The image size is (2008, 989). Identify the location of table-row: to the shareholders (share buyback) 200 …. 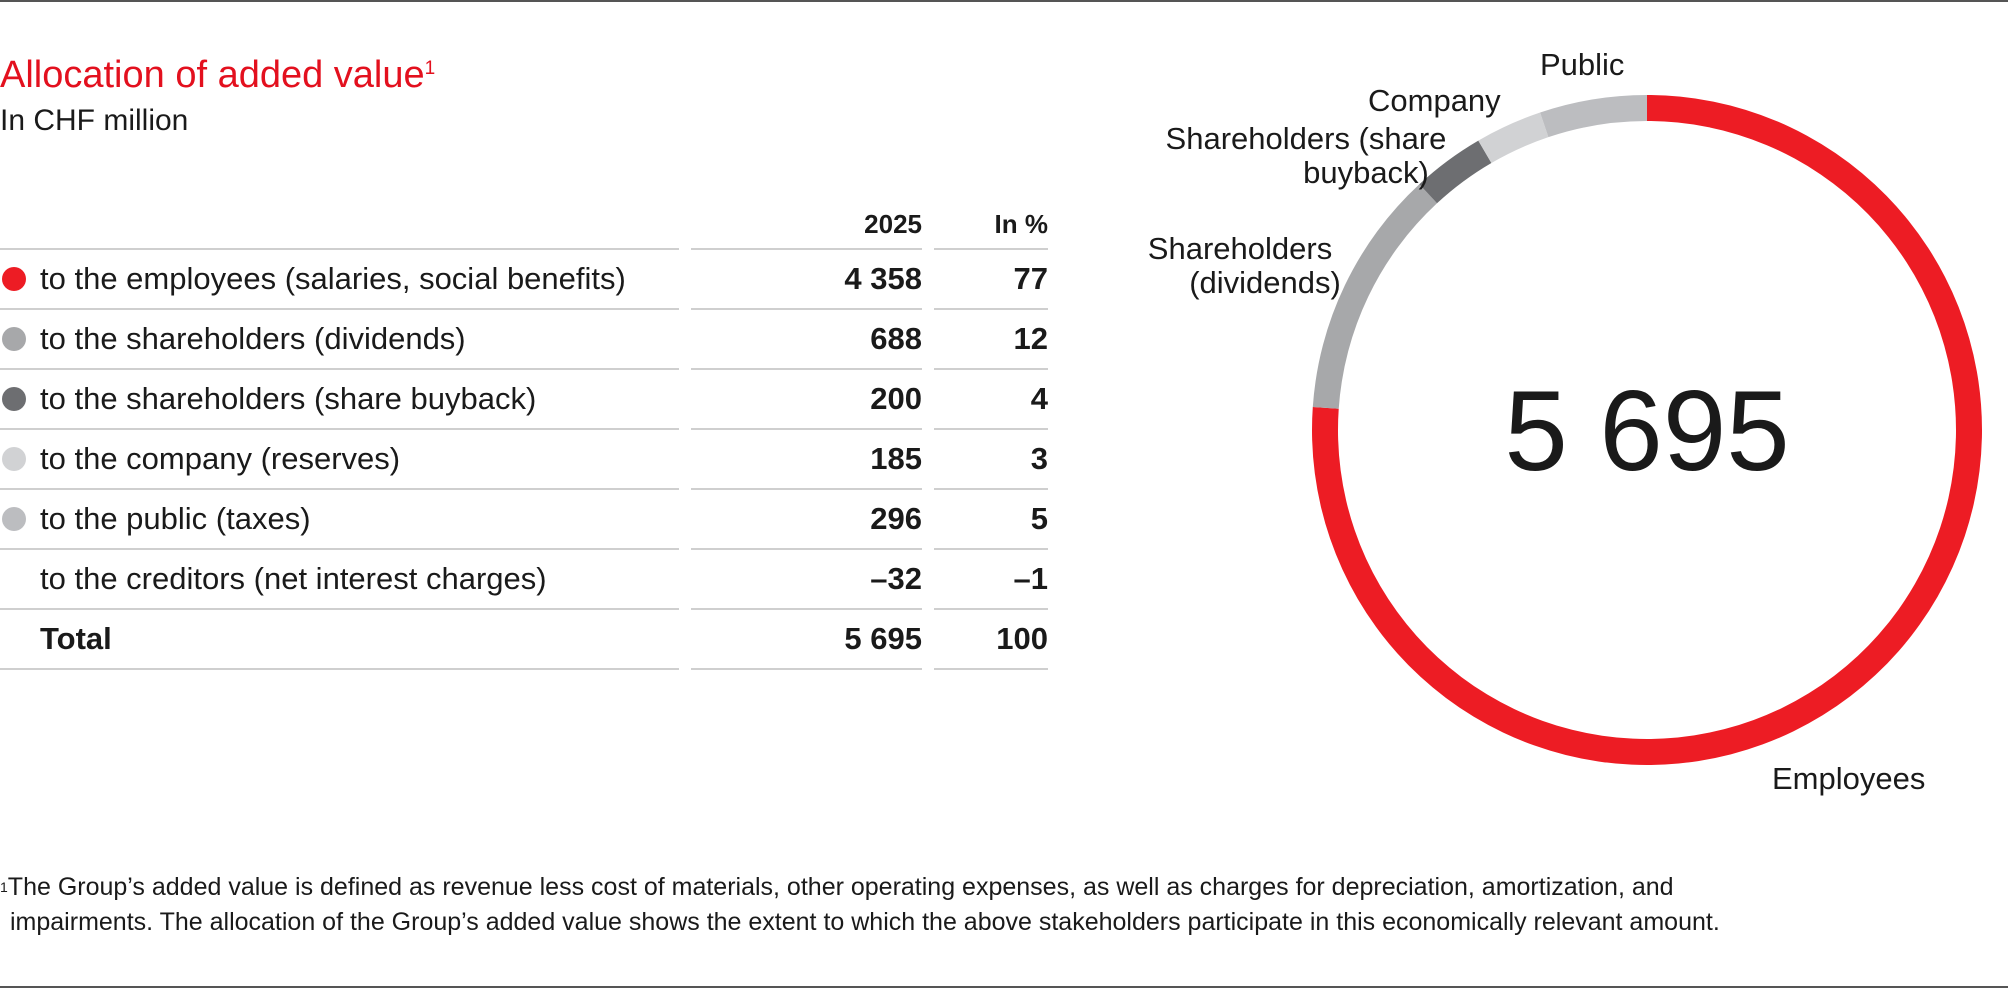
(525, 400).